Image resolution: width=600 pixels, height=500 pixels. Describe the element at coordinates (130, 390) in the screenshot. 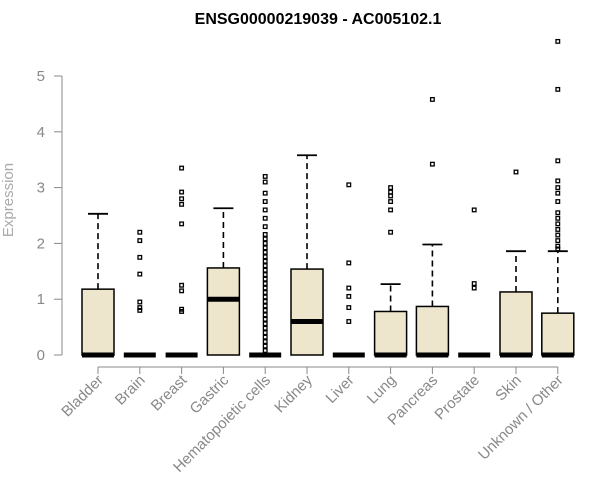

I see `x-tick-label: Brain` at that location.